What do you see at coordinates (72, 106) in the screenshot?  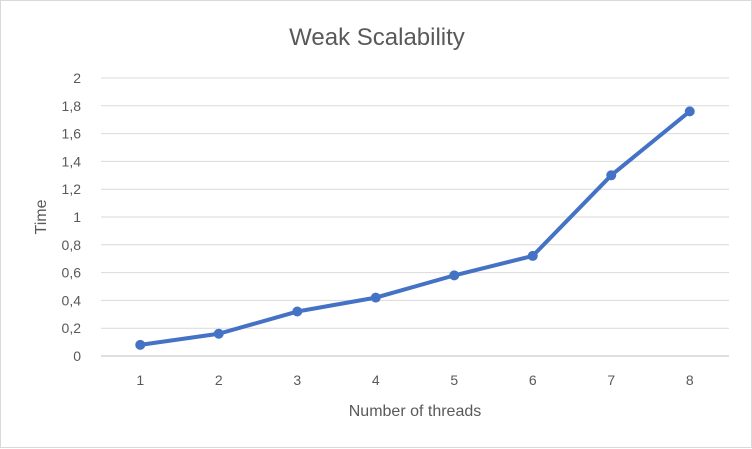 I see `y-tick-label: 1,8` at bounding box center [72, 106].